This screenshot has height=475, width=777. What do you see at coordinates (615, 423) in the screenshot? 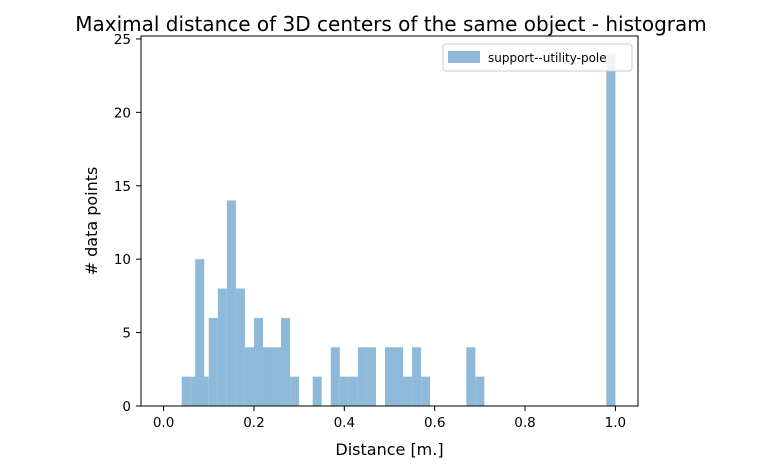
I see `x-tick-label: 1.0` at bounding box center [615, 423].